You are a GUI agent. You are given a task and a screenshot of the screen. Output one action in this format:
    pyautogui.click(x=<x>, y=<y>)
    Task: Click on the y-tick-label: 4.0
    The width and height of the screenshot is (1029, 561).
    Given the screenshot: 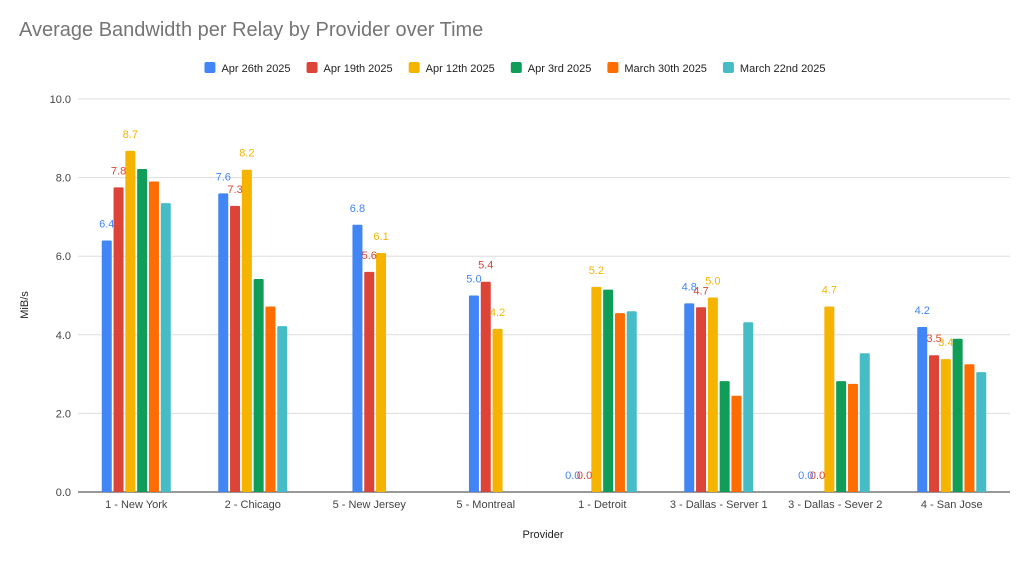 What is the action you would take?
    pyautogui.click(x=63, y=336)
    